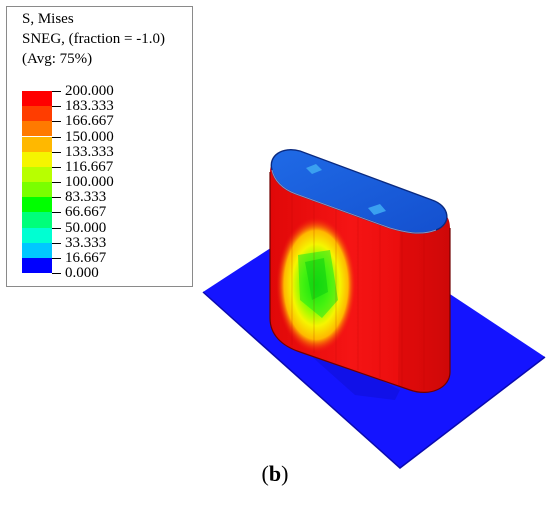  Describe the element at coordinates (86, 227) in the screenshot. I see `legend-value-label: 50.000` at that location.